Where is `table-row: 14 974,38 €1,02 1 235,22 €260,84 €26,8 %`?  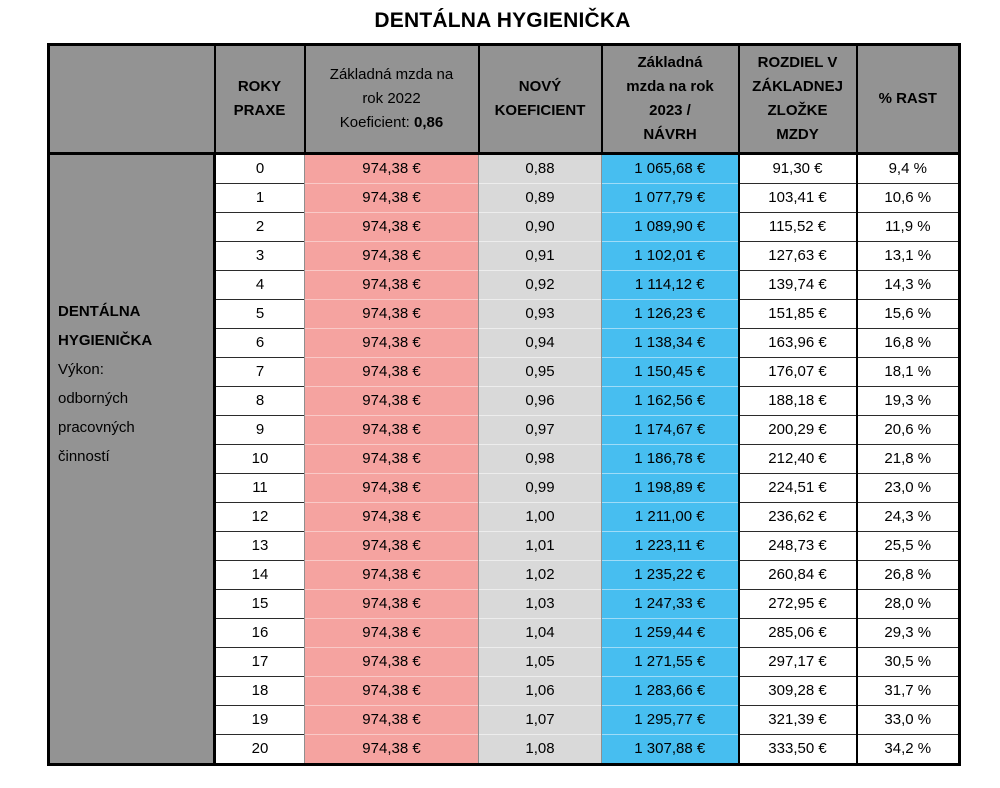 table-row: 14 974,38 €1,02 1 235,22 €260,84 €26,8 % is located at coordinates (504, 575).